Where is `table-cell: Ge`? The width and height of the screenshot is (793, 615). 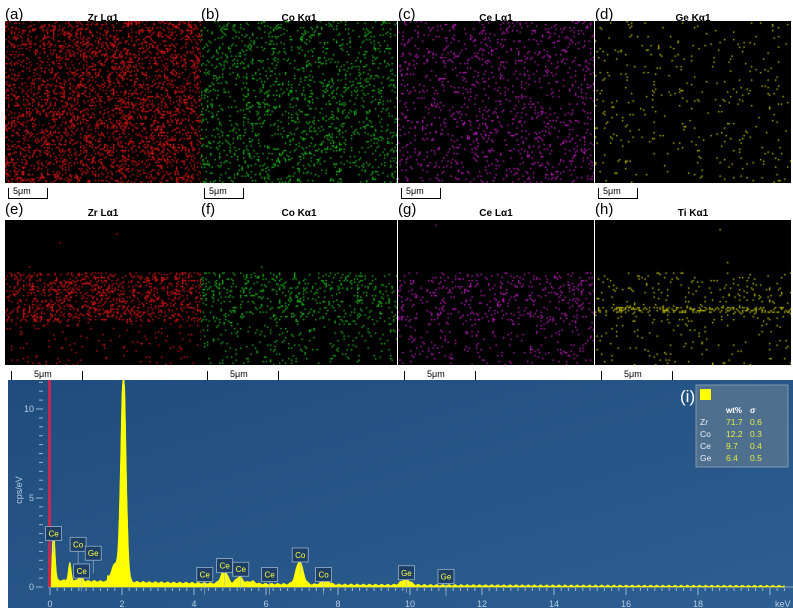
table-cell: Ge is located at coordinates (706, 458).